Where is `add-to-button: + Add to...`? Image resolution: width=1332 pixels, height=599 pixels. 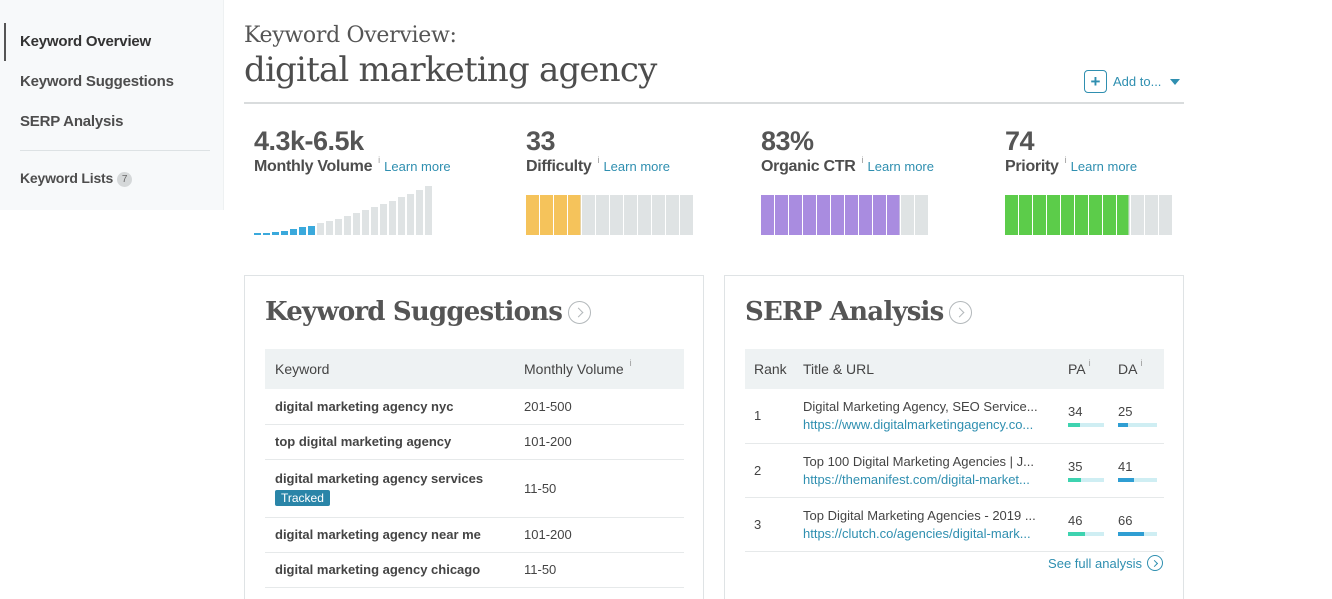
add-to-button: + Add to... is located at coordinates (1132, 81).